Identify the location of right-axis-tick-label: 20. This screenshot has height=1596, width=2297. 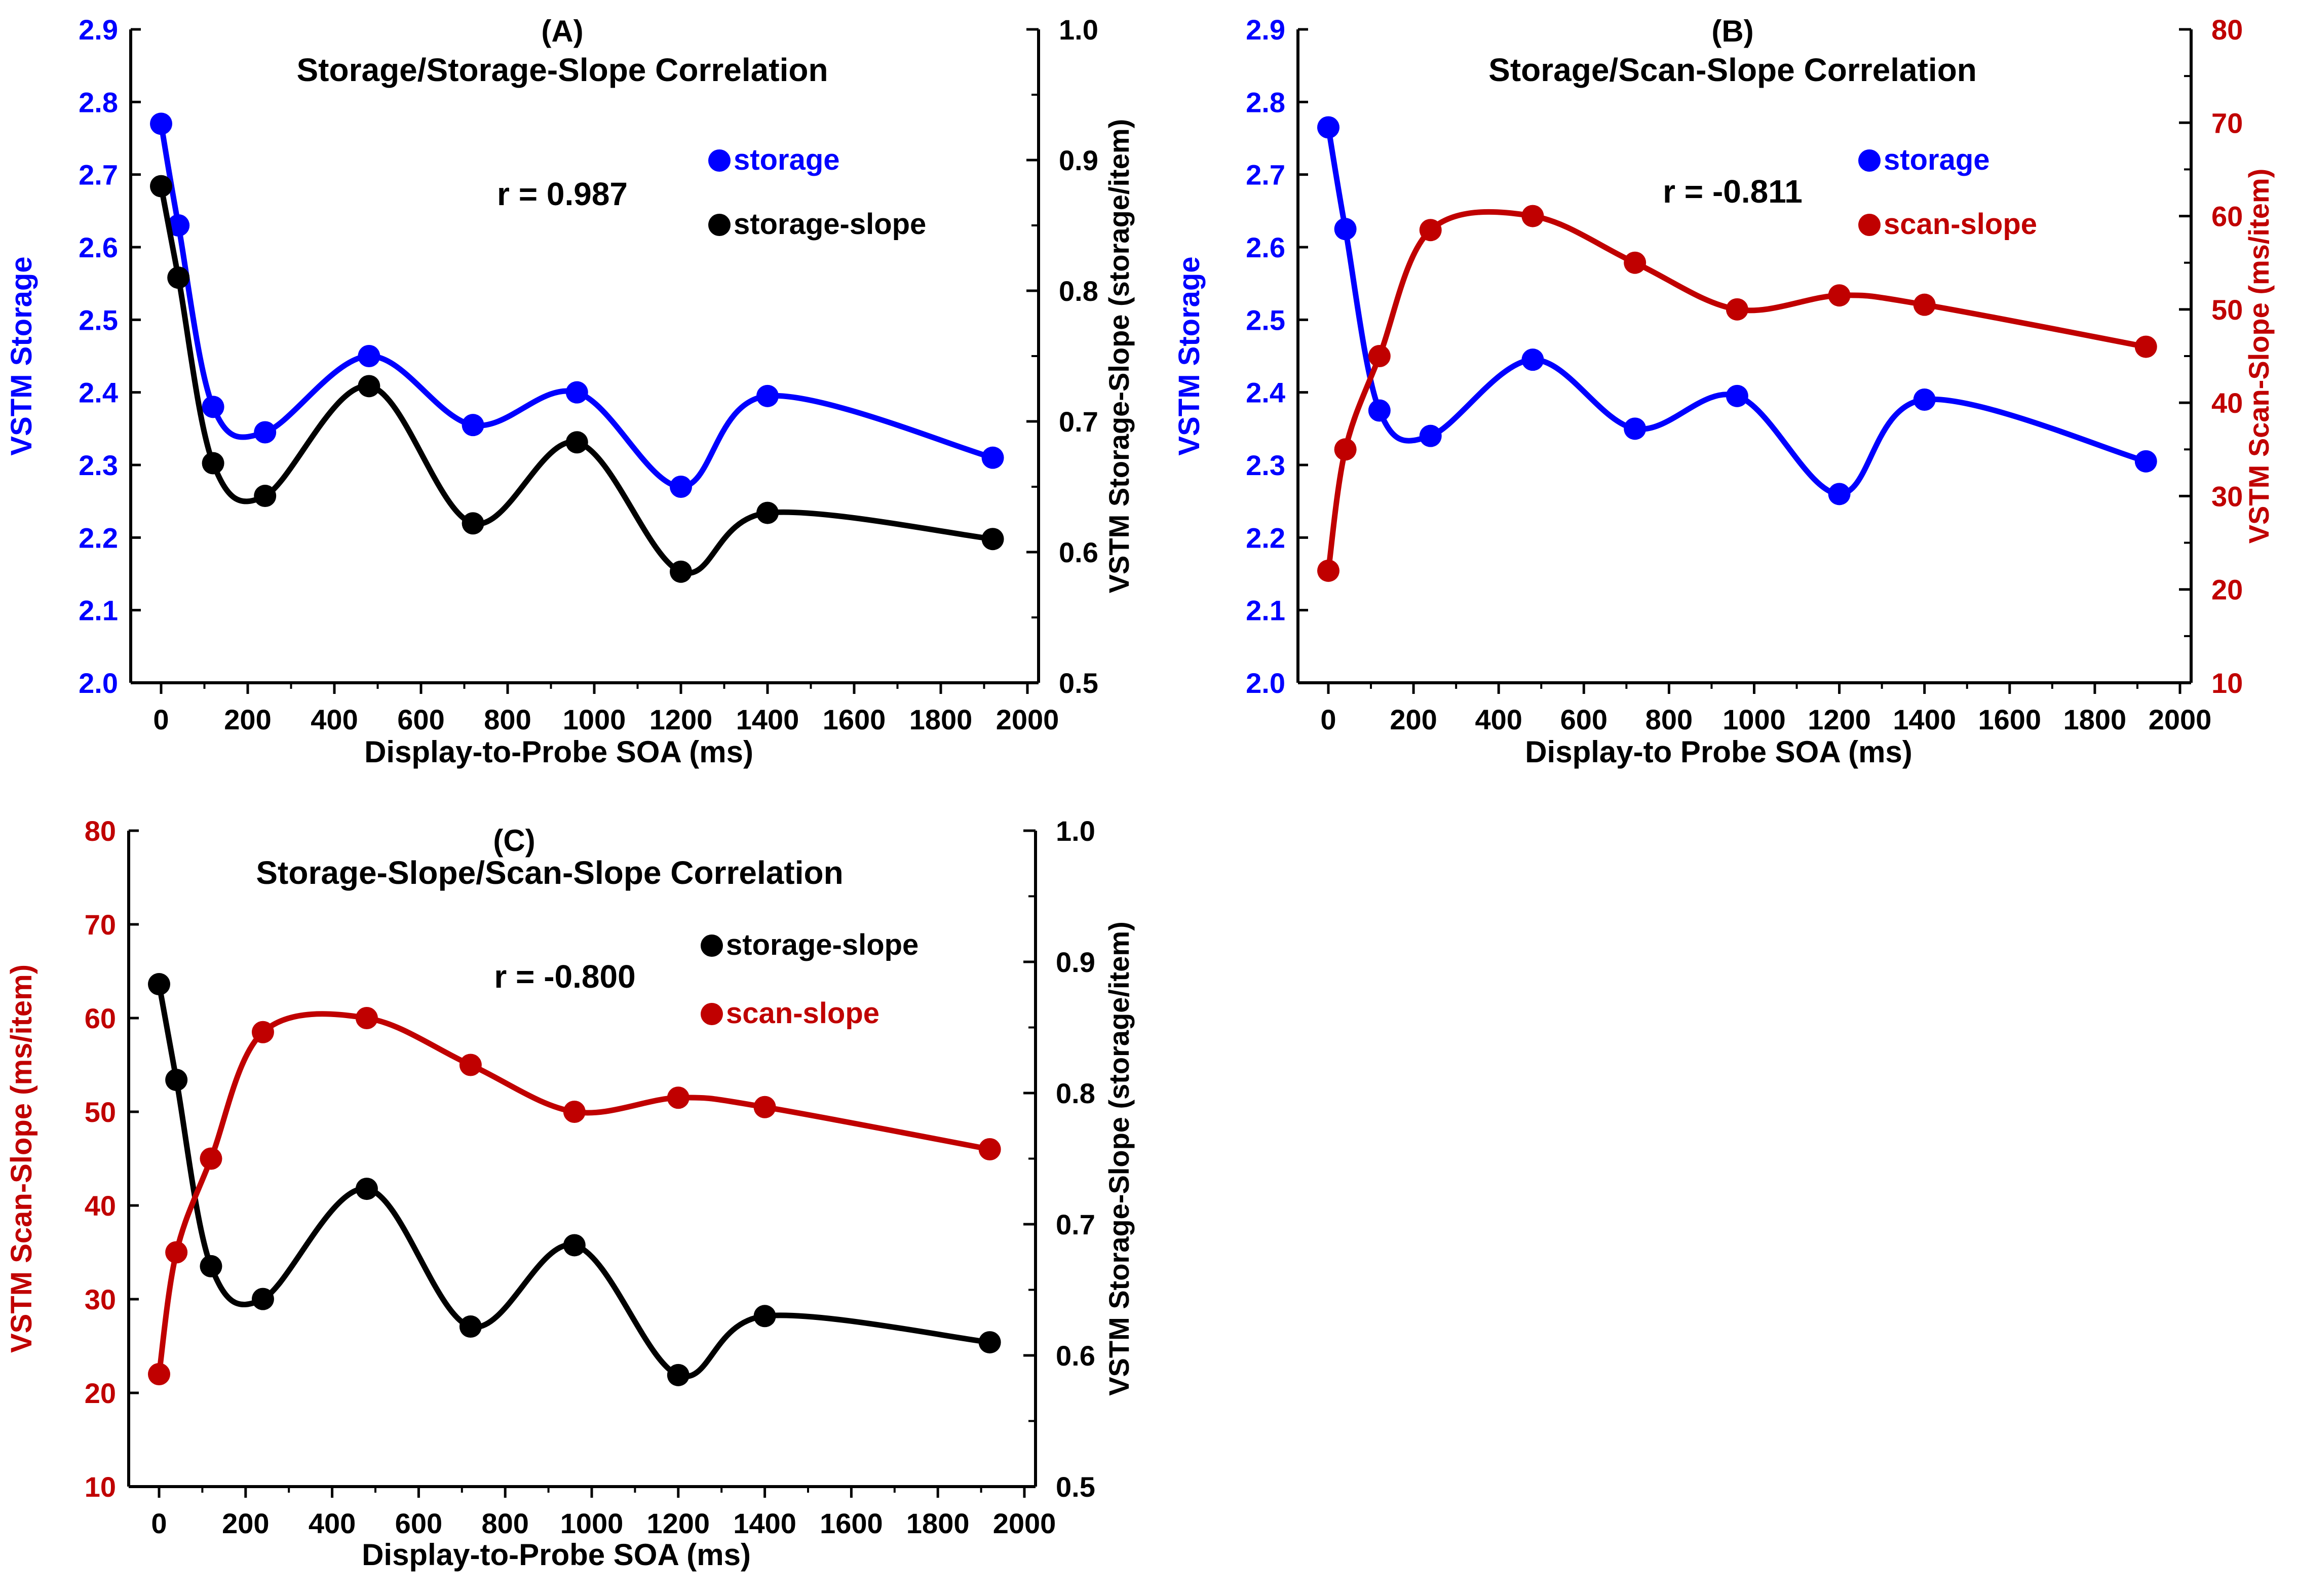
(2227, 590).